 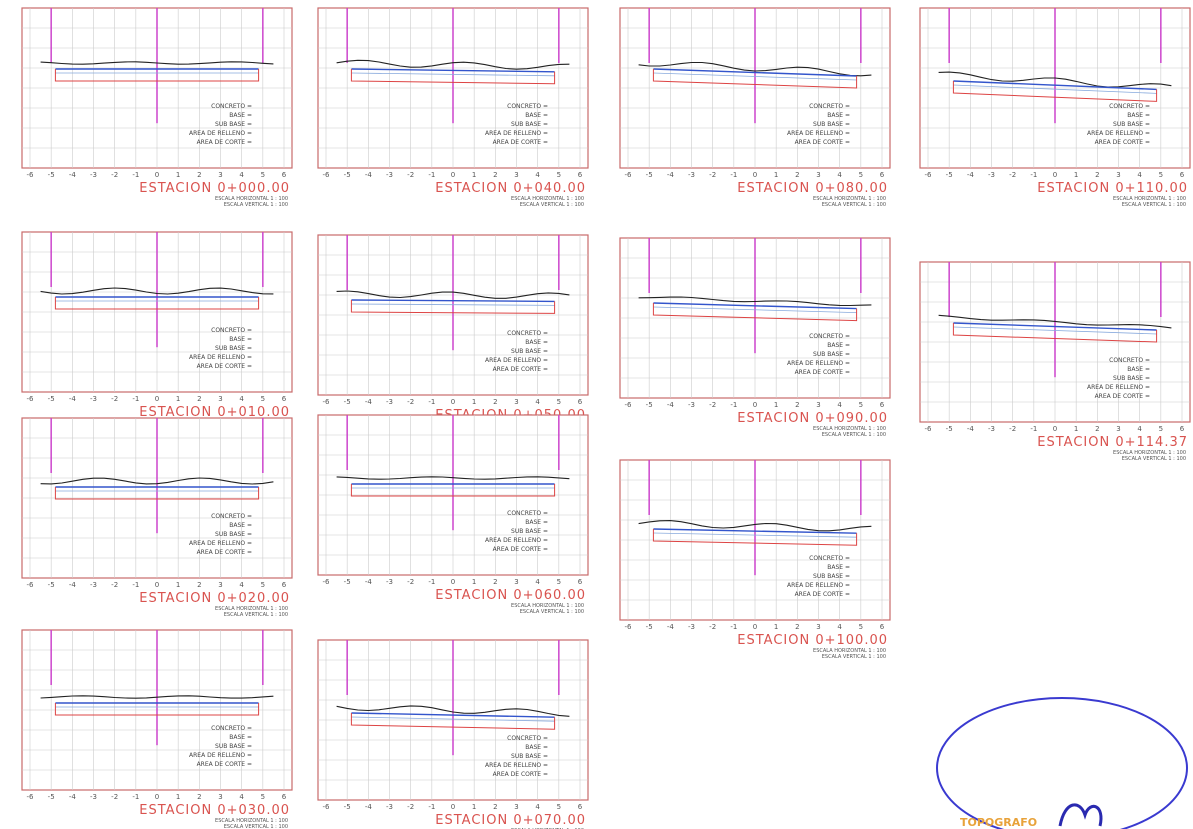 I want to click on station-label: ESTACION 0+100.00, so click(x=812, y=640).